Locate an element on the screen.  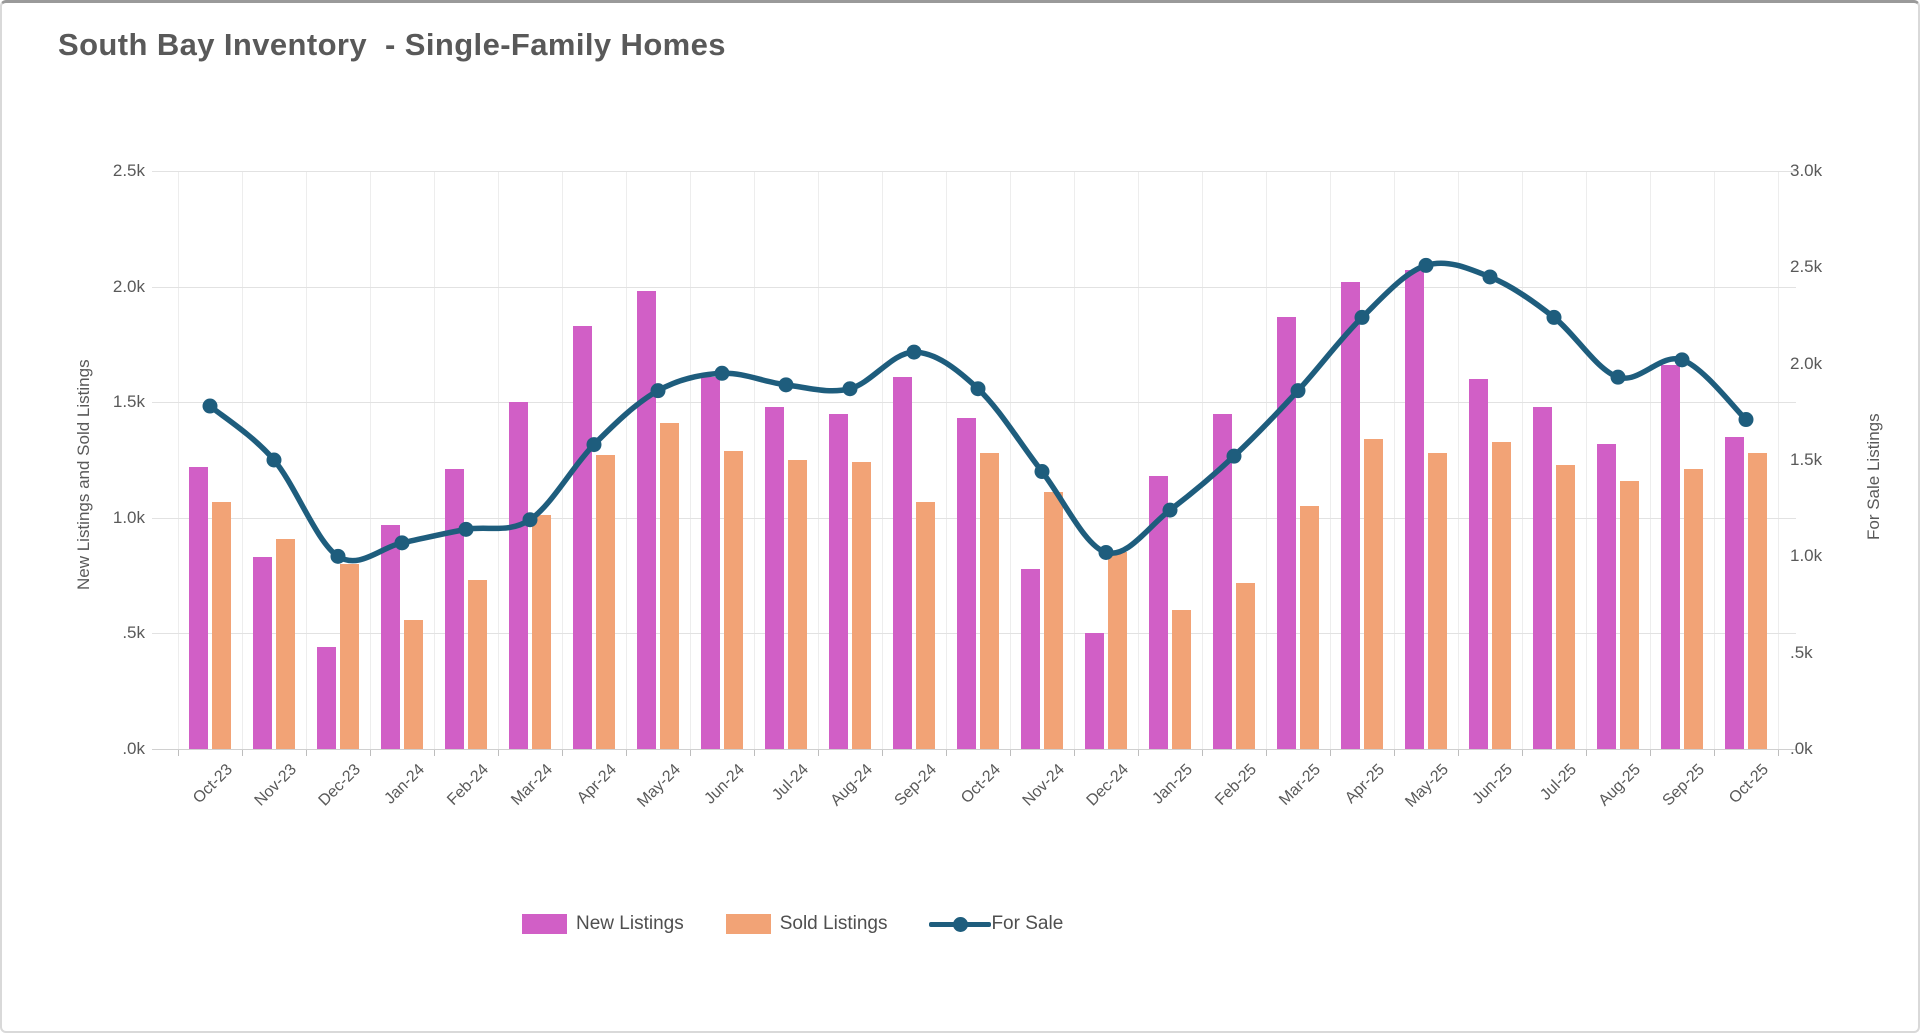
left-axis-tick-label: 1.5k is located at coordinates (128, 402).